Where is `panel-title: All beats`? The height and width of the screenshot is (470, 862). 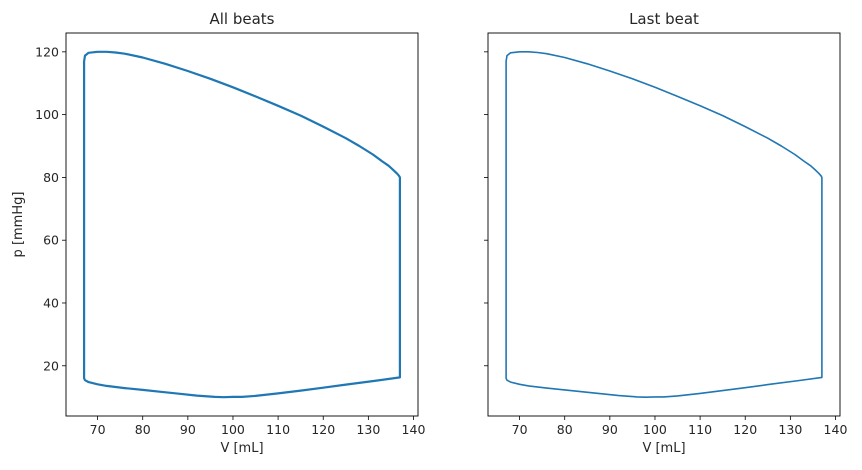 panel-title: All beats is located at coordinates (241, 19).